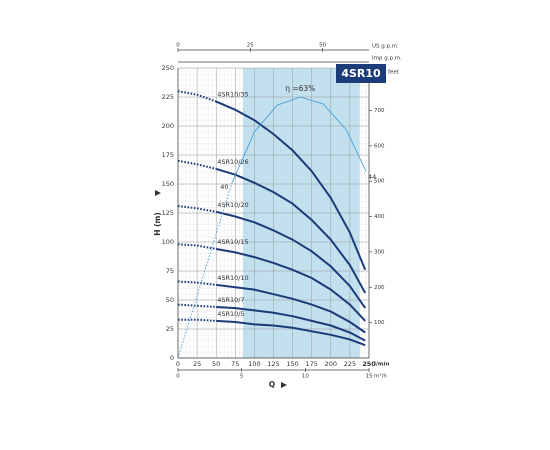  I want to click on x-arrow, so click(284, 385).